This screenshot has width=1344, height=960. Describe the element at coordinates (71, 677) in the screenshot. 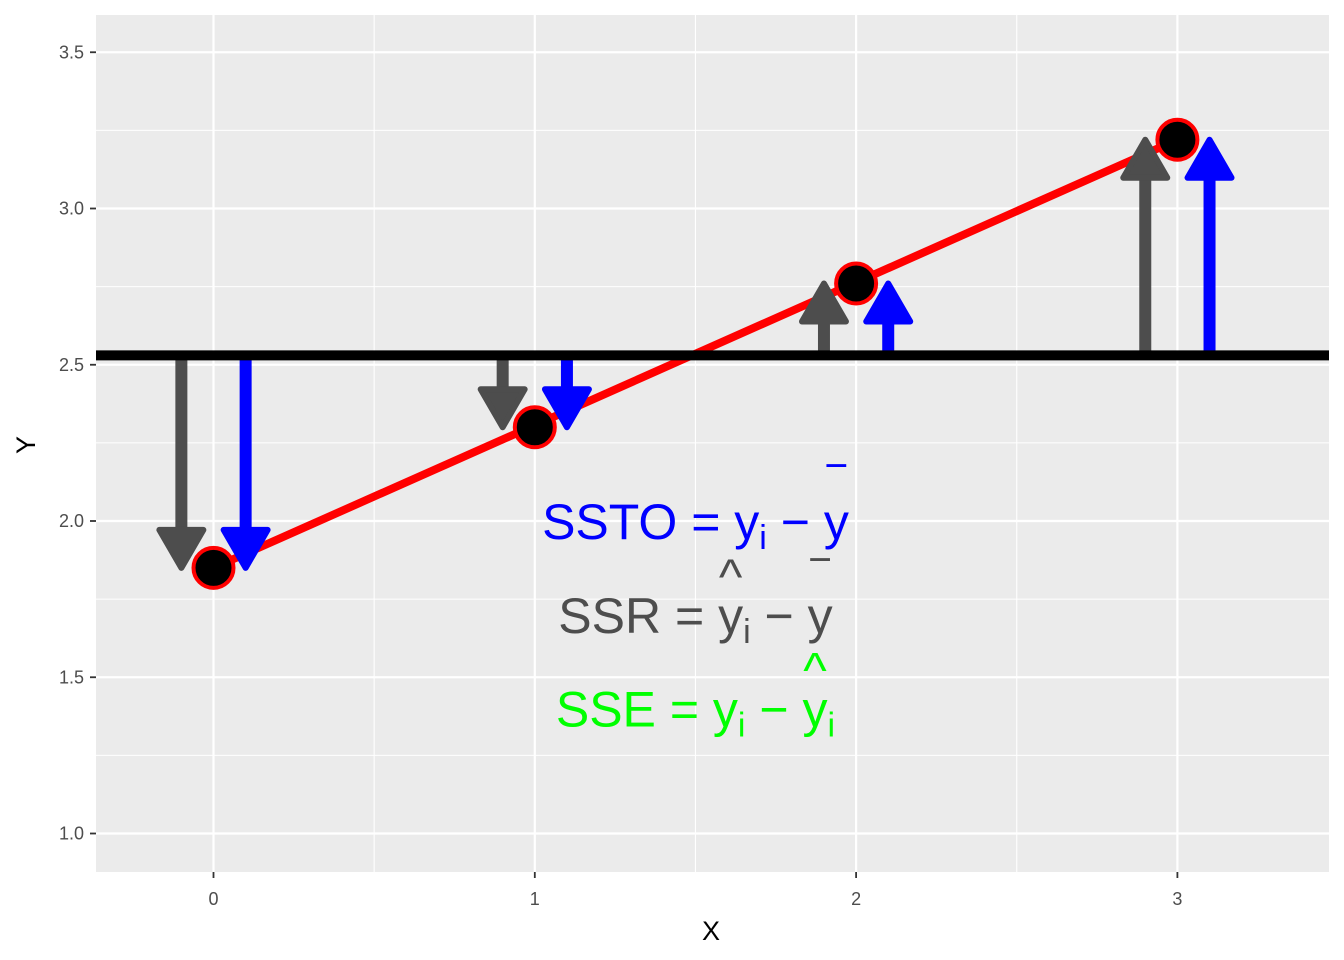

I see `y-tick-label: 1.5` at that location.